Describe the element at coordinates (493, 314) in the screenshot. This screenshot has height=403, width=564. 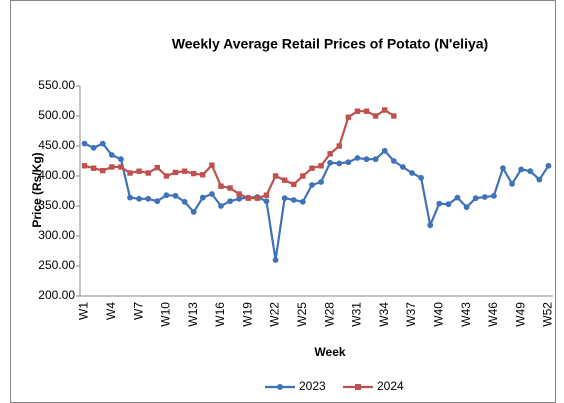
I see `x-tick-label: W46` at that location.